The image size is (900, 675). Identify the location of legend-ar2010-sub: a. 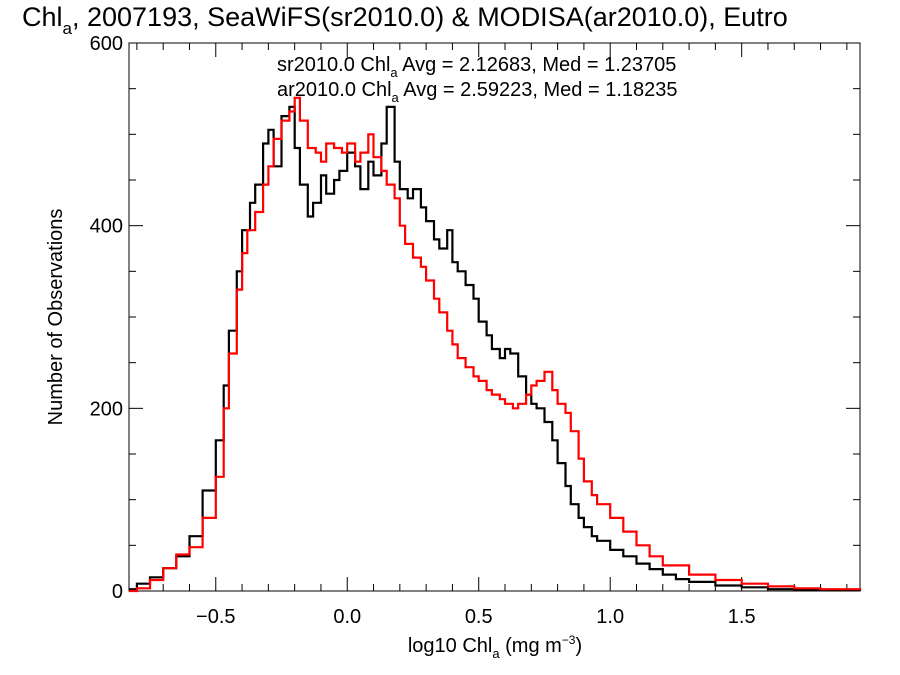
(396, 97).